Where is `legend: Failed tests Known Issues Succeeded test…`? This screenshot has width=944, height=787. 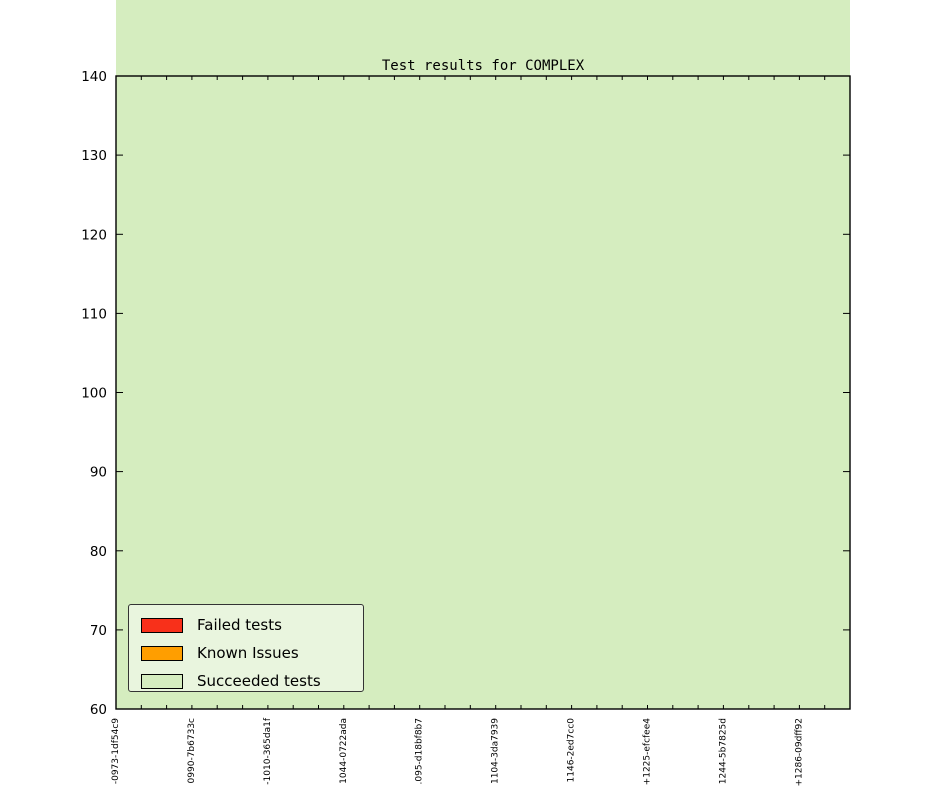 legend: Failed tests Known Issues Succeeded test… is located at coordinates (246, 648).